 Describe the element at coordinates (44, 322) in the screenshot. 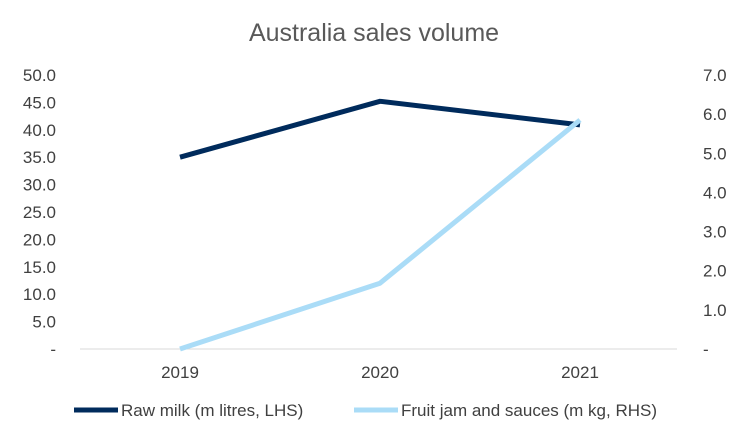

I see `left-tick-label: 5.0` at that location.